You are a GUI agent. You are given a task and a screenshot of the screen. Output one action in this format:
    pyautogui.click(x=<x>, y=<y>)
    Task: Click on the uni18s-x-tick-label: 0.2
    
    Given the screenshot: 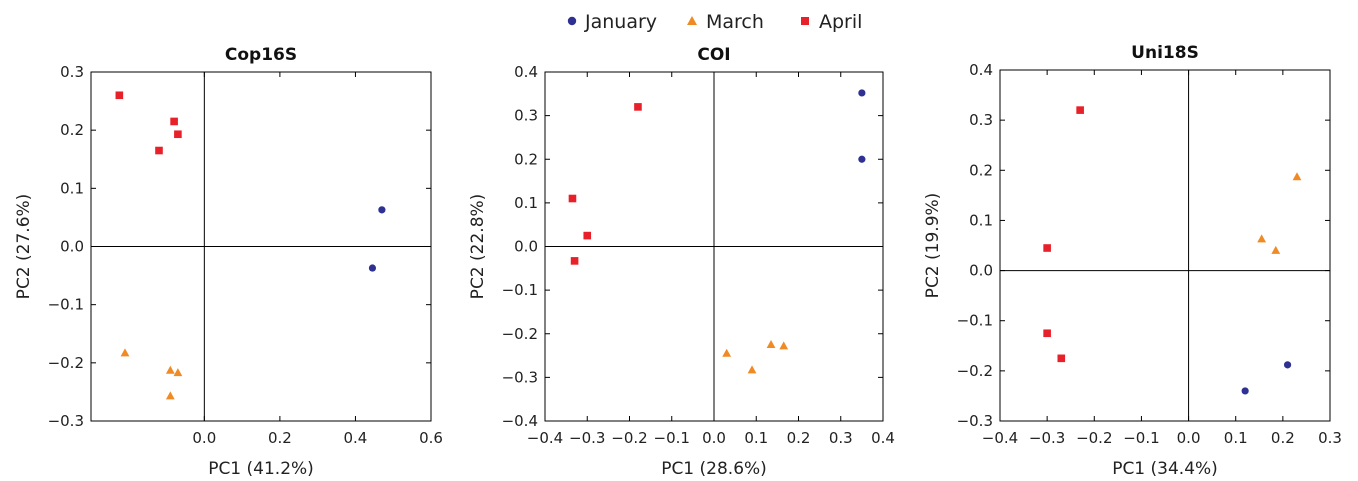 What is the action you would take?
    pyautogui.click(x=1283, y=438)
    